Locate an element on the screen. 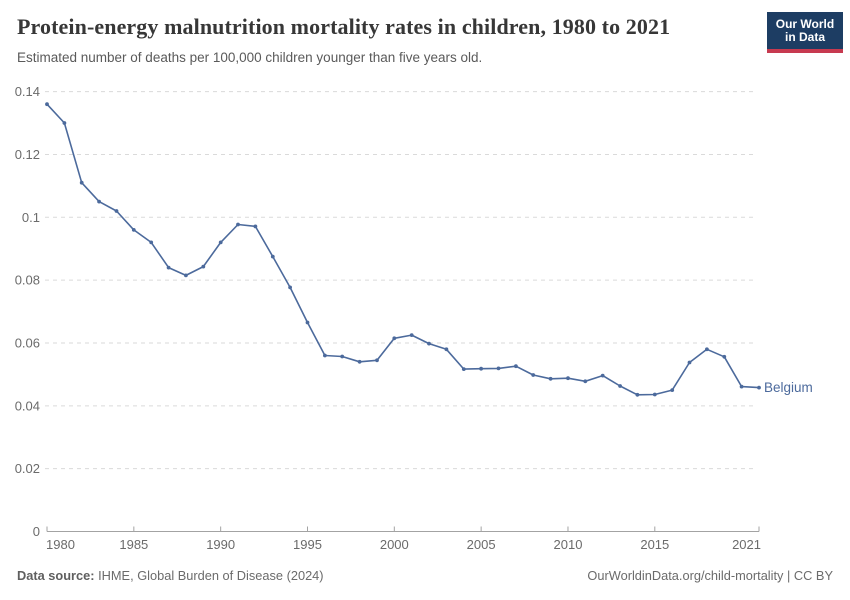 The image size is (850, 600). y-axis-tick-label: 0.04 is located at coordinates (27, 405).